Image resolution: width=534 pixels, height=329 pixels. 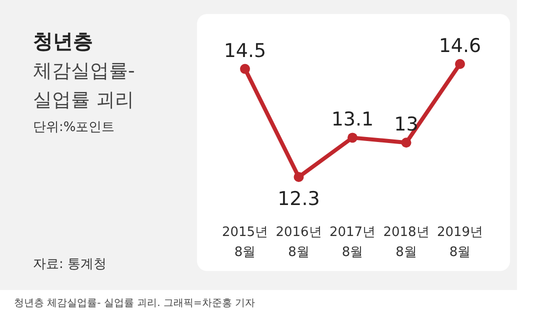 I want to click on x-tick-label: 2017년 8월, so click(x=352, y=242).